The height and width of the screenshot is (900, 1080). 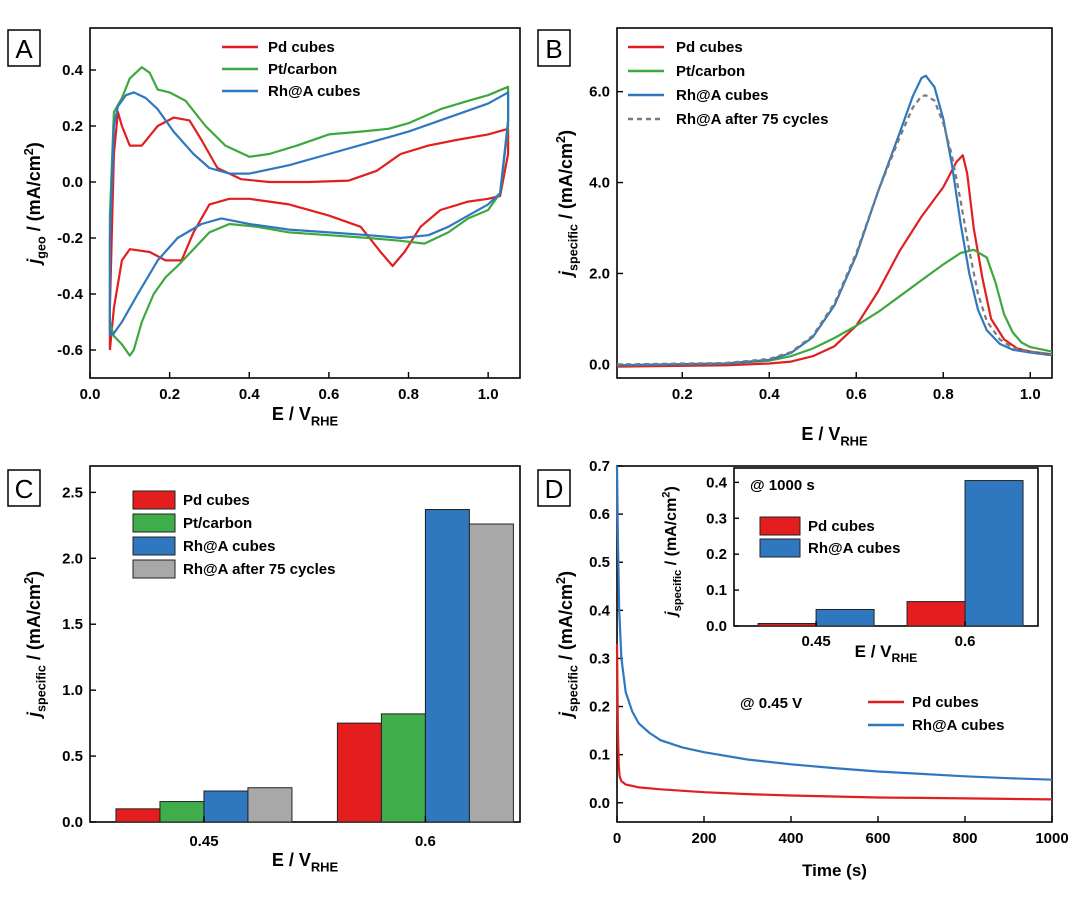 I want to click on inset-annotation: @ 1000 s, so click(x=782, y=485).